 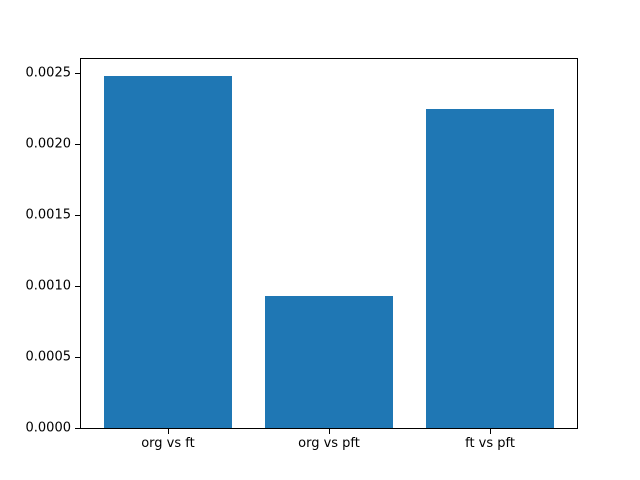 I want to click on y-tick-label: 0.0005, so click(x=48, y=357).